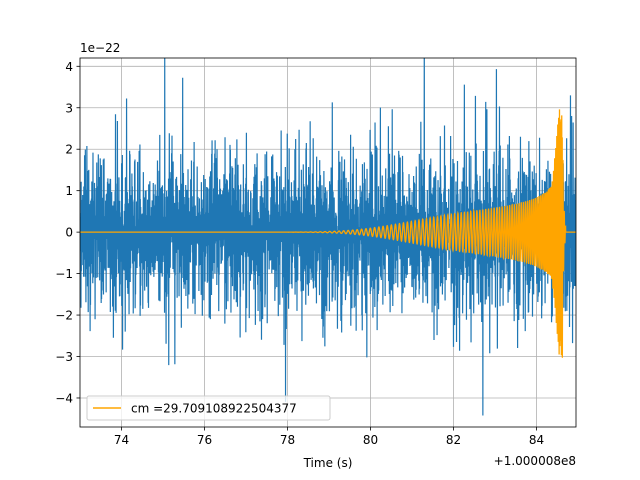 Image resolution: width=640 pixels, height=480 pixels. Describe the element at coordinates (328, 463) in the screenshot. I see `x-axis-label: Time (s)` at that location.